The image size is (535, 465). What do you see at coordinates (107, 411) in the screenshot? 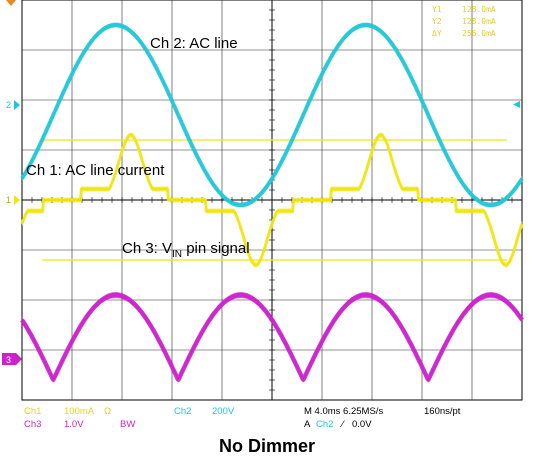
I see `ch1-unit: Ω` at bounding box center [107, 411].